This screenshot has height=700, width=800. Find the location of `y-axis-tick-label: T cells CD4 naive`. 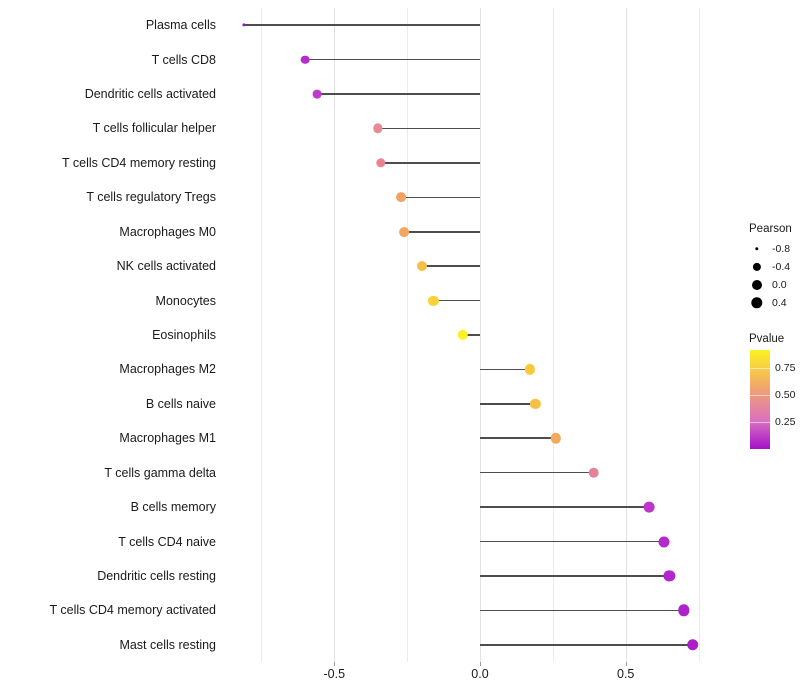

y-axis-tick-label: T cells CD4 naive is located at coordinates (167, 541).